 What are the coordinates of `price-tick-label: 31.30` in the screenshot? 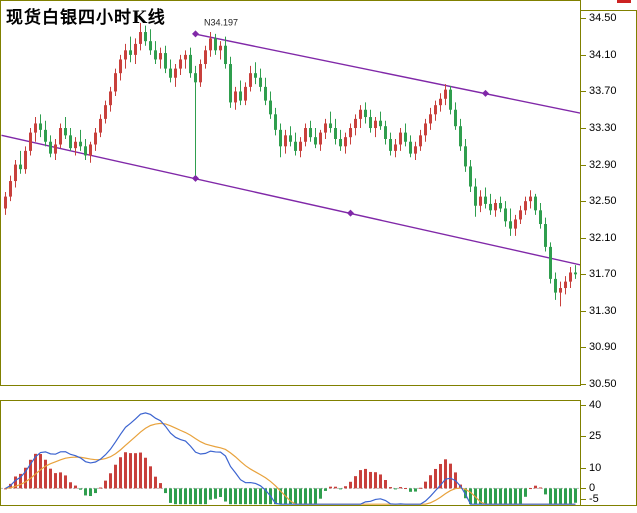 It's located at (603, 310).